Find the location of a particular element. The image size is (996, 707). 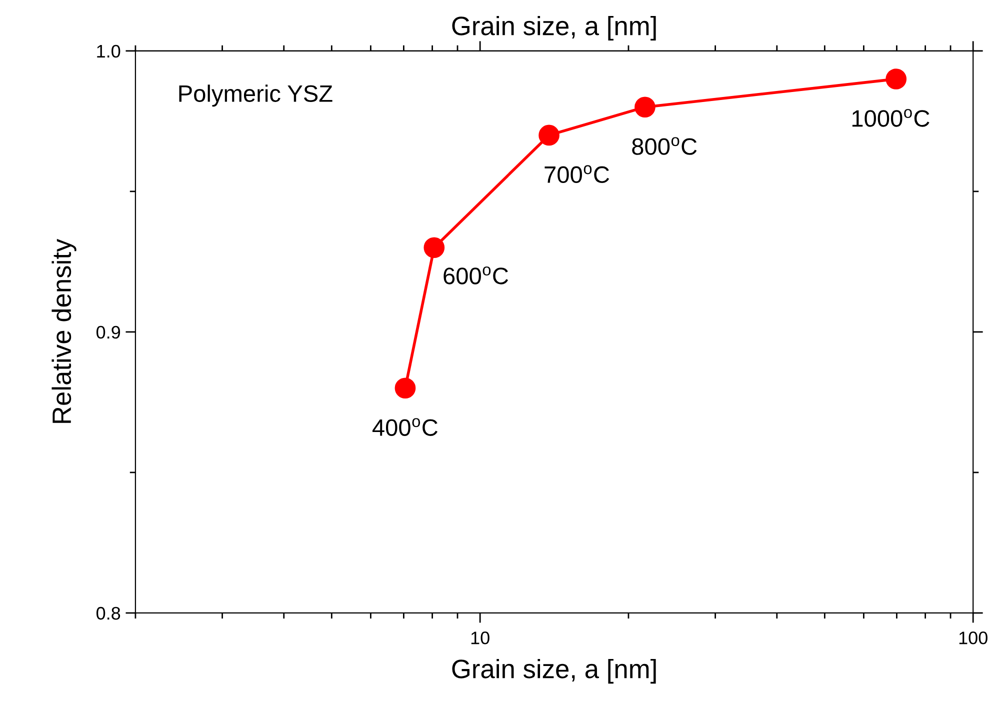

annotation: 600$^{o}$C is located at coordinates (476, 275).